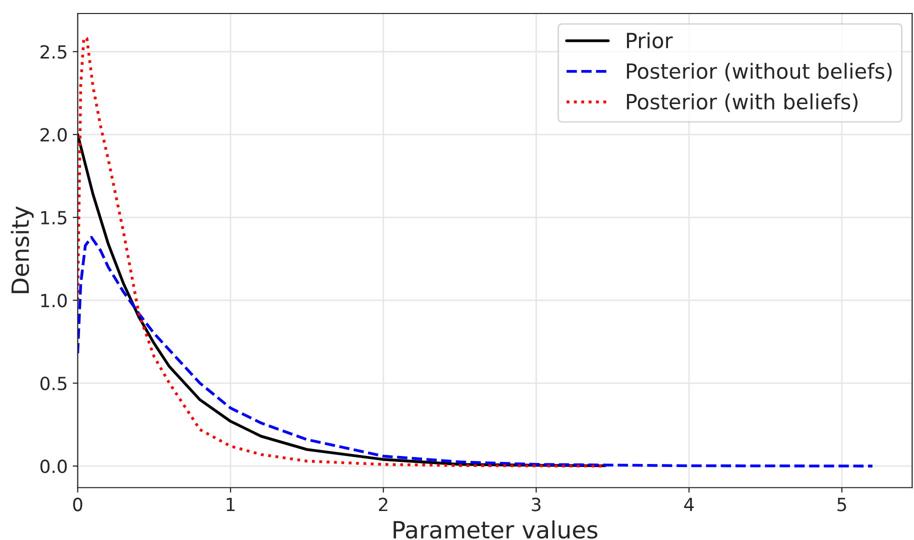 This screenshot has height=540, width=914. I want to click on y-axis-title: Density, so click(22, 250).